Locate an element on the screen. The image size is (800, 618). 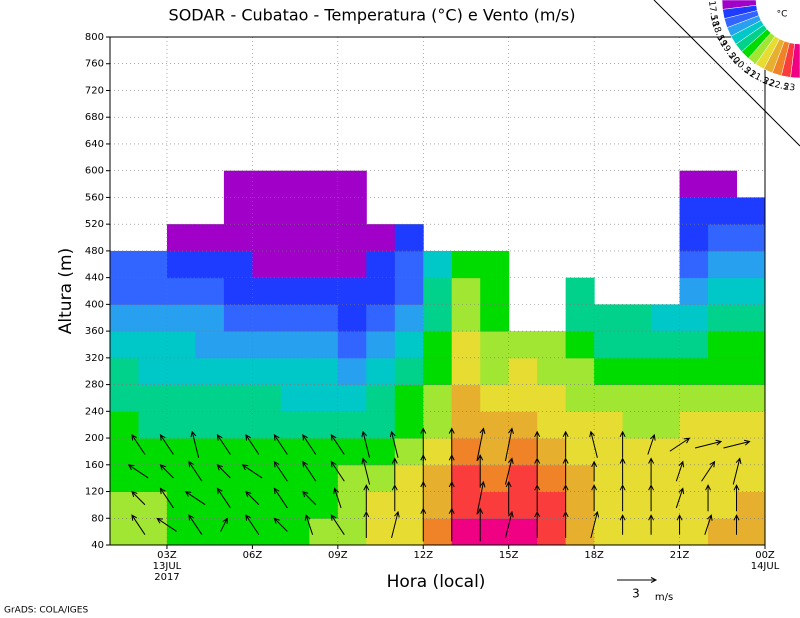
y-tick-label: 280 is located at coordinates (94, 385).